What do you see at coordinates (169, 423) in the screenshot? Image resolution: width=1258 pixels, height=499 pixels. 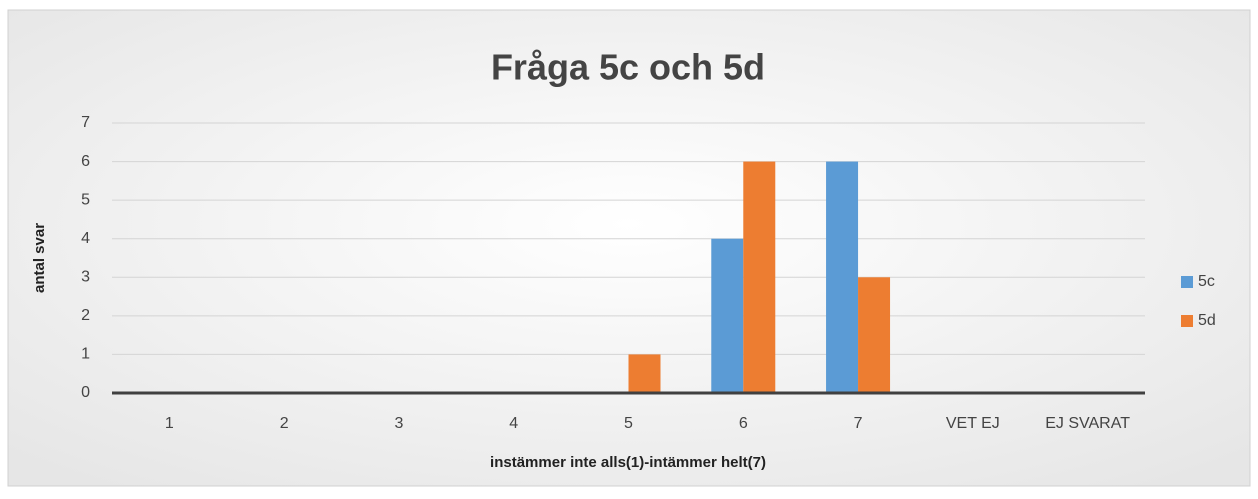 I see `x-tick-label: 1` at bounding box center [169, 423].